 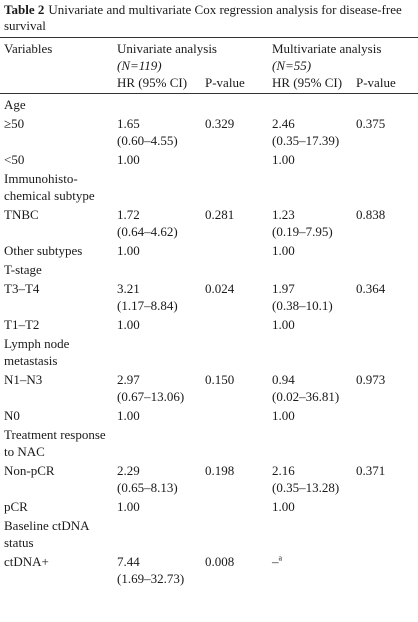 What do you see at coordinates (371, 288) in the screenshot?
I see `p-value: 0.364` at bounding box center [371, 288].